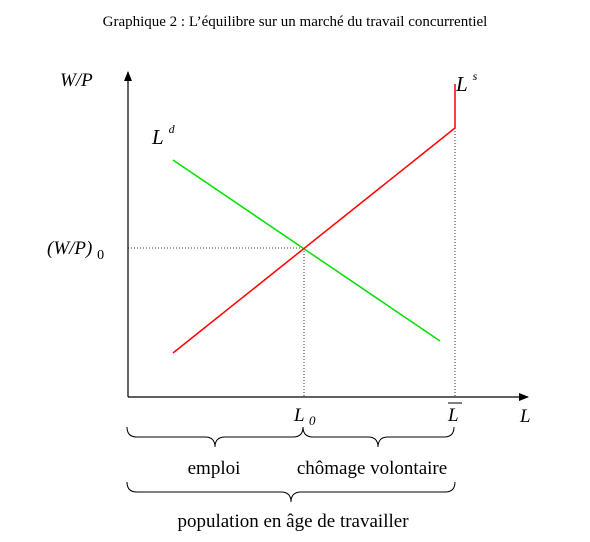 The width and height of the screenshot is (590, 542). I want to click on voluntary-unemployment-label: chômage volontaire, so click(372, 468).